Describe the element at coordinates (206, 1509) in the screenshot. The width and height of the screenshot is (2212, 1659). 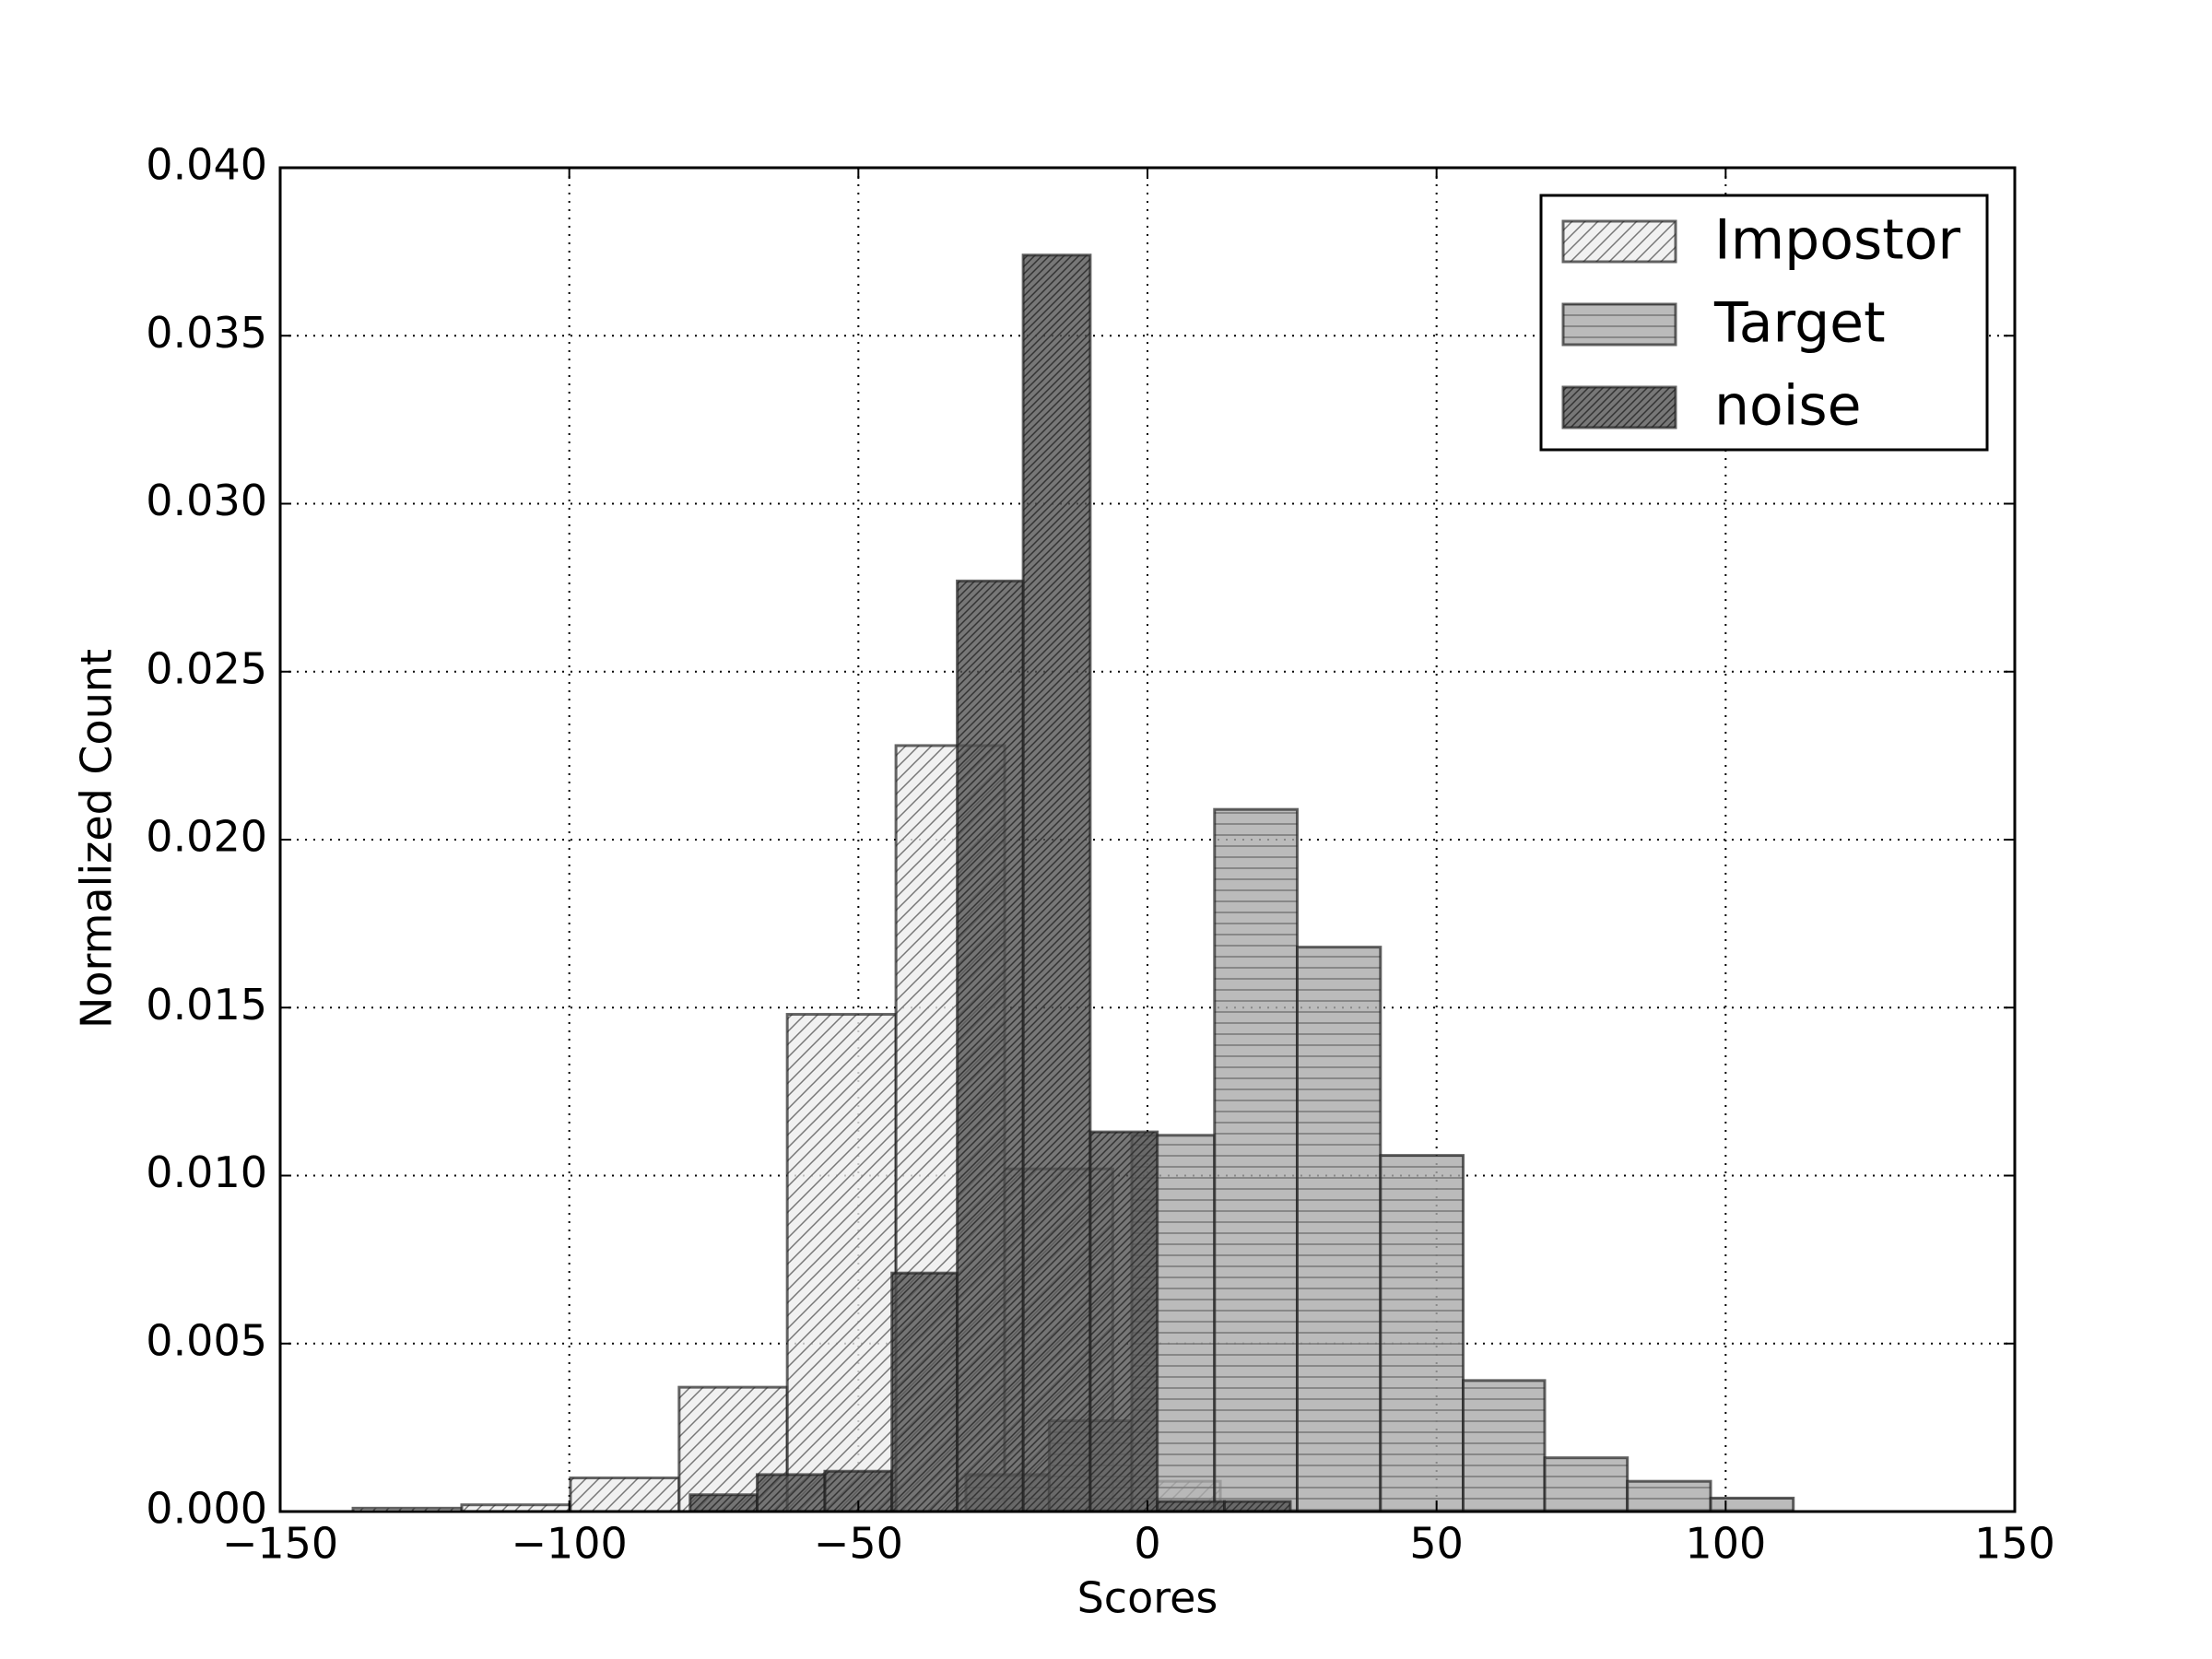
I see `y-tick-label: 0.000` at that location.